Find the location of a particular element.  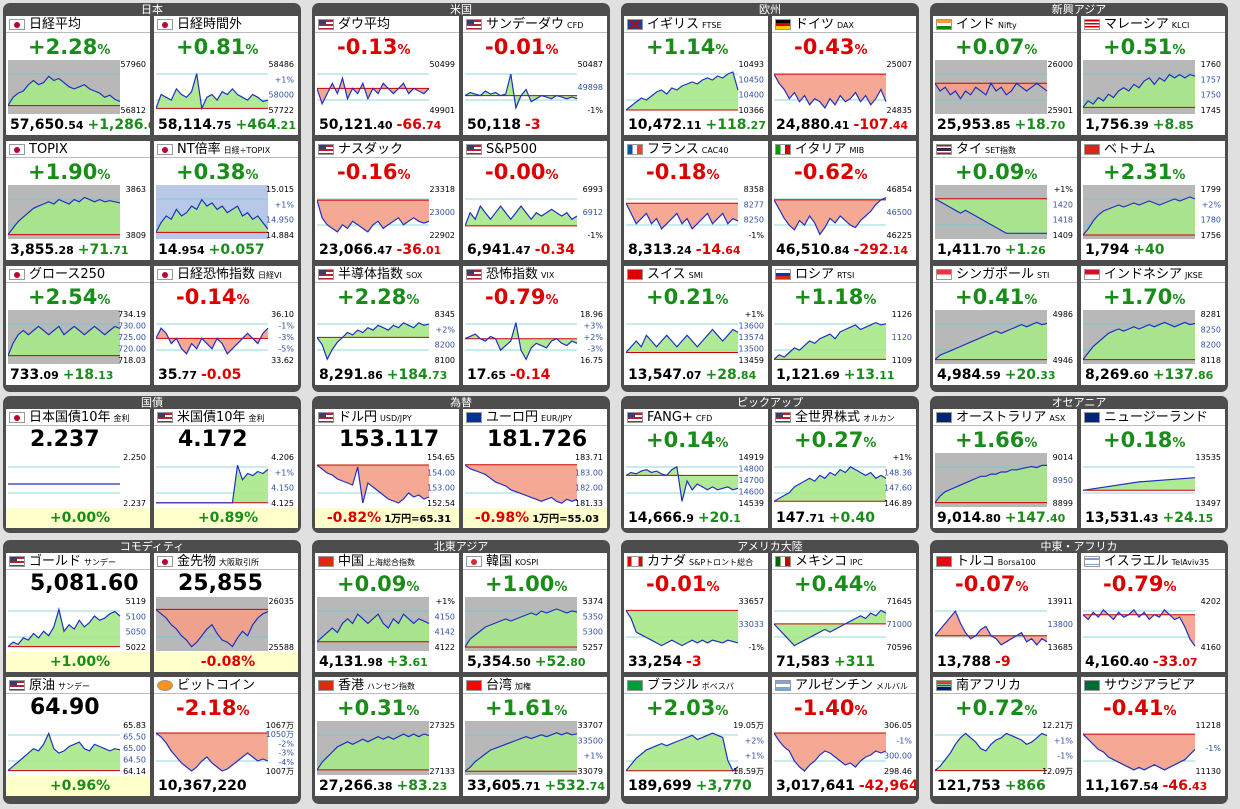

market-subname: 金利 is located at coordinates (121, 418).